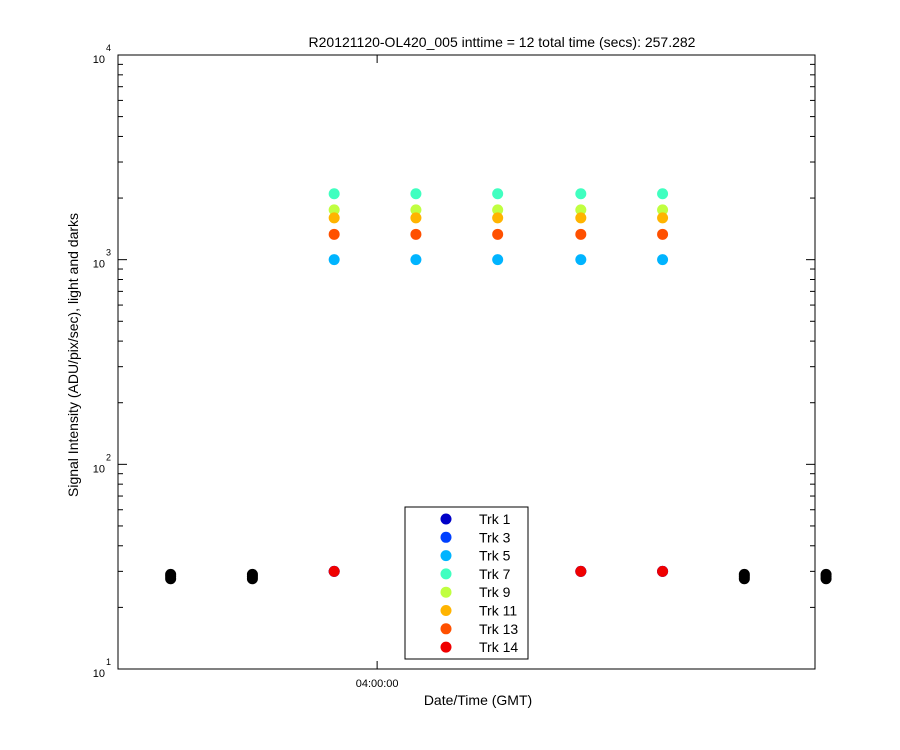 Image resolution: width=900 pixels, height=750 pixels. Describe the element at coordinates (498, 611) in the screenshot. I see `legend-label: Trk 11` at that location.